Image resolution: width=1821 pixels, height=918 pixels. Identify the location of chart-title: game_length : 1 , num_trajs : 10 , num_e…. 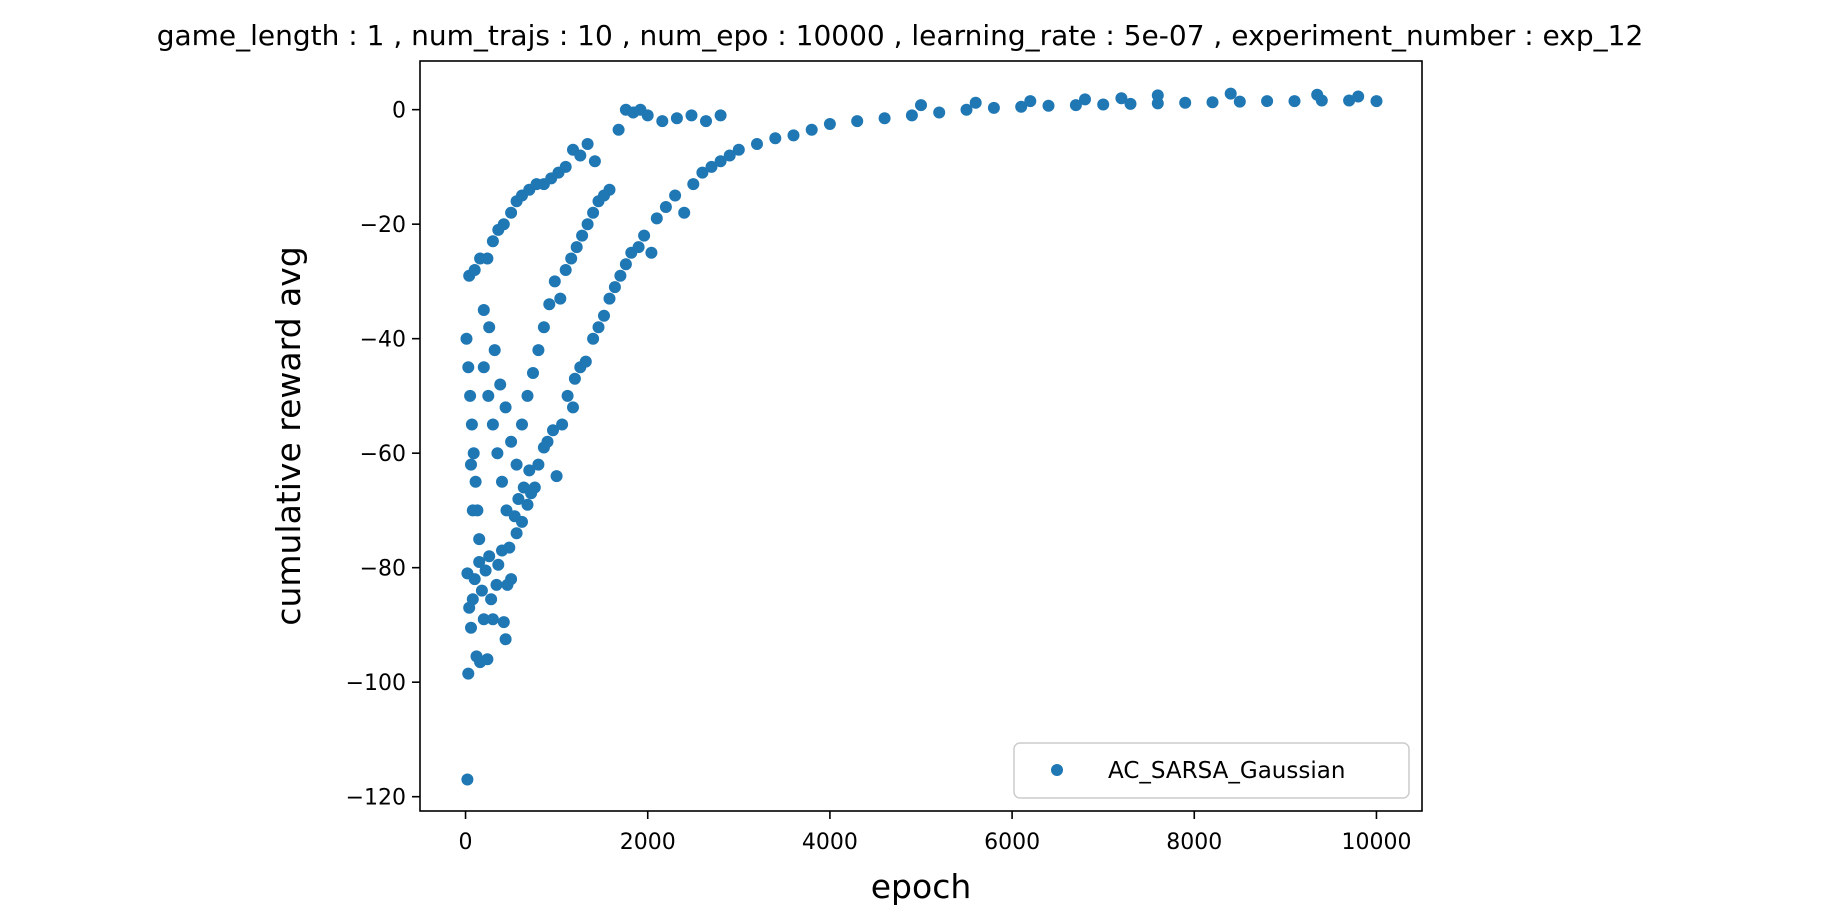
(900, 35).